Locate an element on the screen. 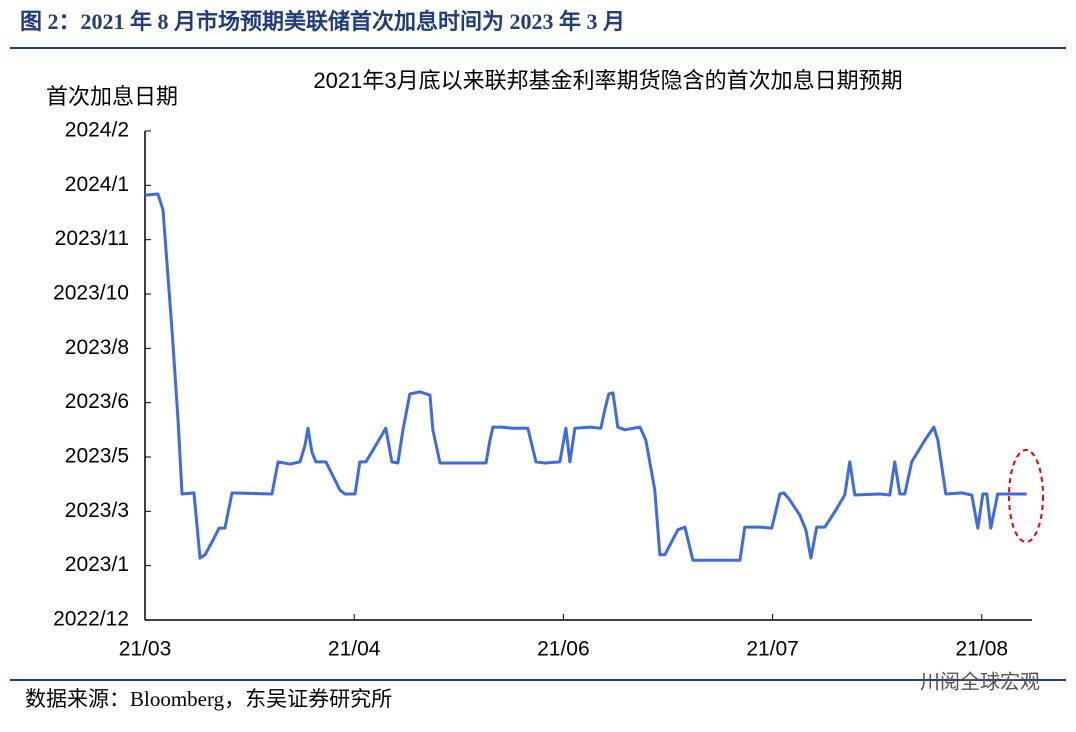 Image resolution: width=1076 pixels, height=732 pixels. y-tick-label: 2023/11 is located at coordinates (92, 238).